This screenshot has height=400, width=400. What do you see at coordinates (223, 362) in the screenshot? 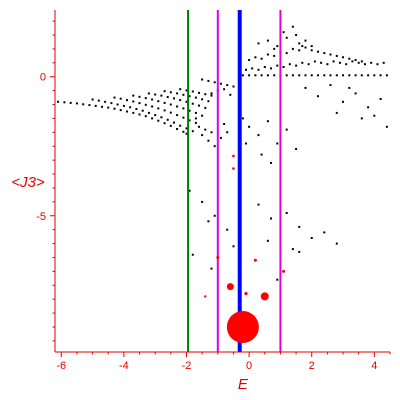
I see `x-axis-ticks: -6 -4 -2 0 2 4` at bounding box center [223, 362].